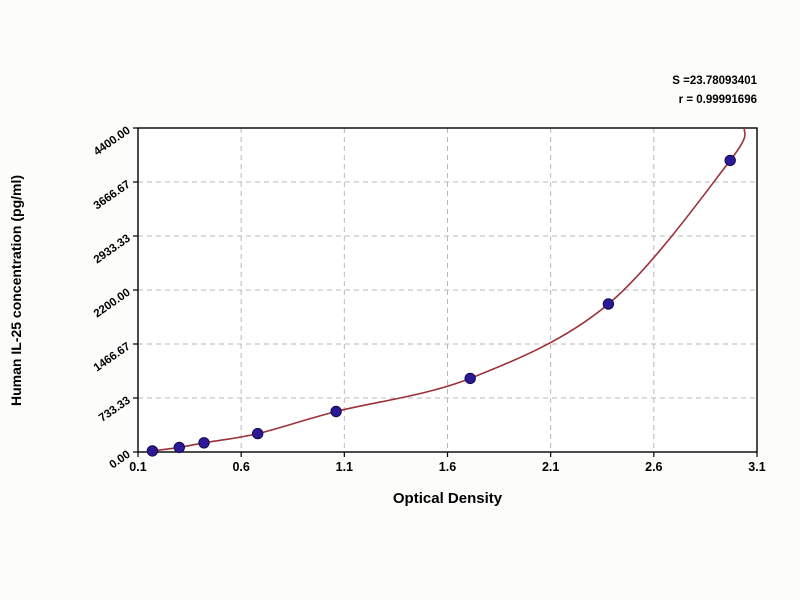  I want to click on x-tick-label: 0.1, so click(137, 467).